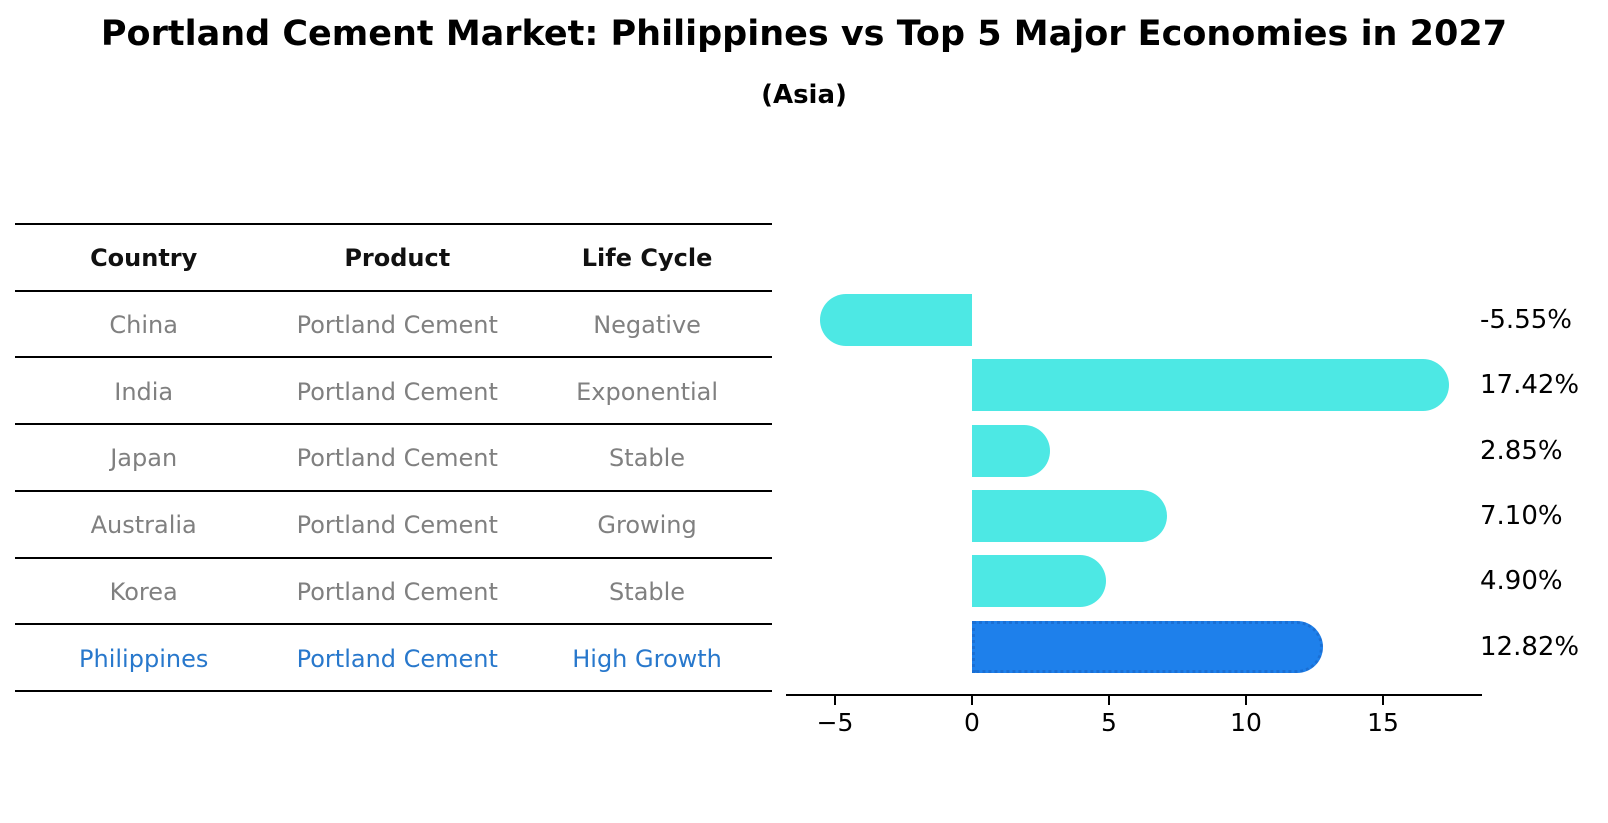  Describe the element at coordinates (1133, 695) in the screenshot. I see `x-axis-line` at that location.